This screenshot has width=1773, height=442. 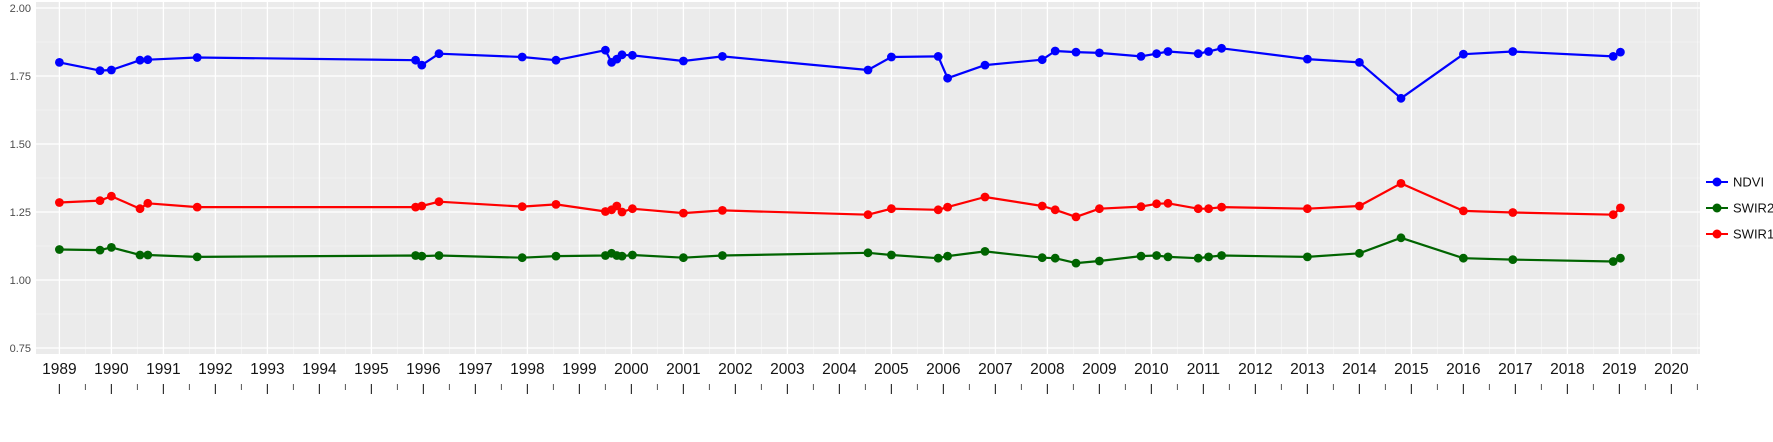 What do you see at coordinates (1359, 369) in the screenshot?
I see `x-tick-label: 2014` at bounding box center [1359, 369].